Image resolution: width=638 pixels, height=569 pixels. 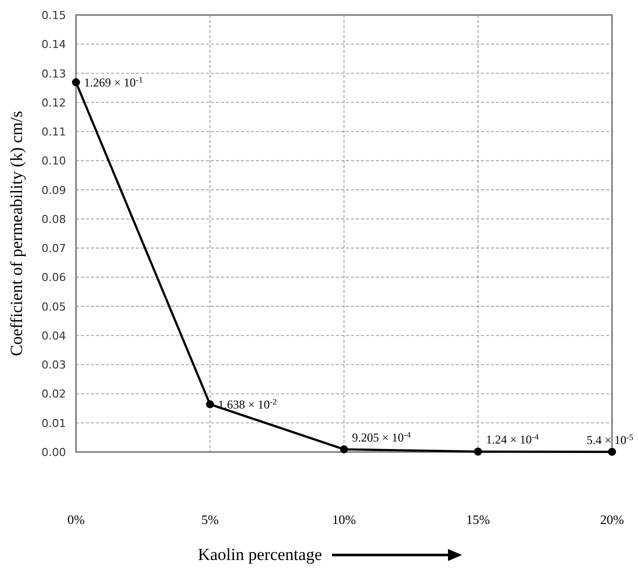 I want to click on y-tick-label: 0.06, so click(x=54, y=277).